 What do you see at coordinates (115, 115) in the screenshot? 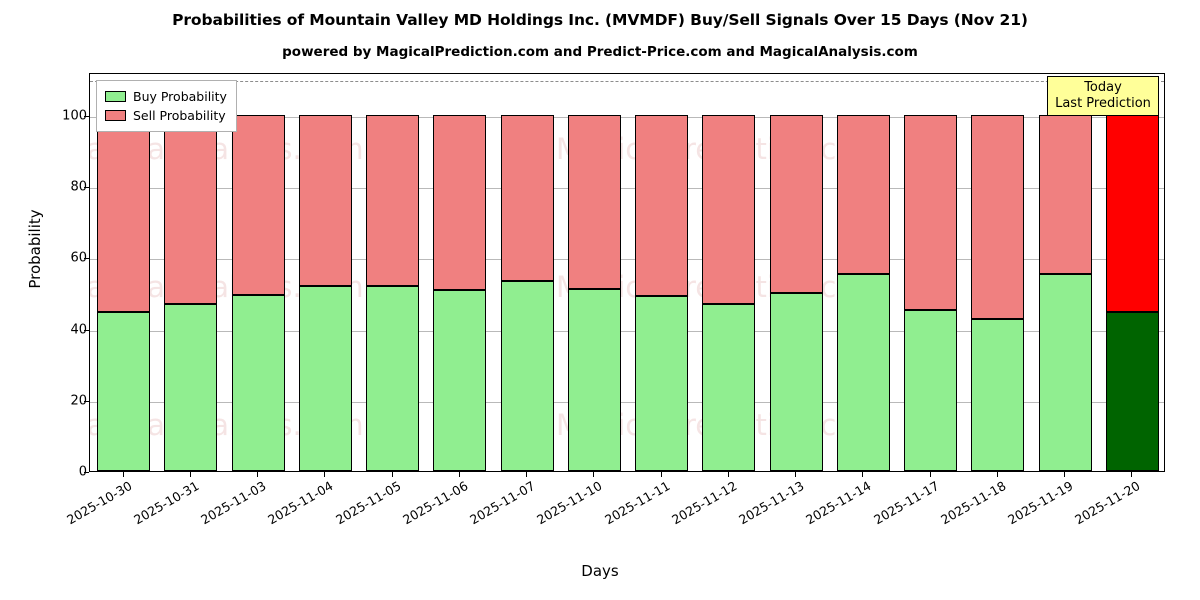
I see `legend-swatch-sell` at bounding box center [115, 115].